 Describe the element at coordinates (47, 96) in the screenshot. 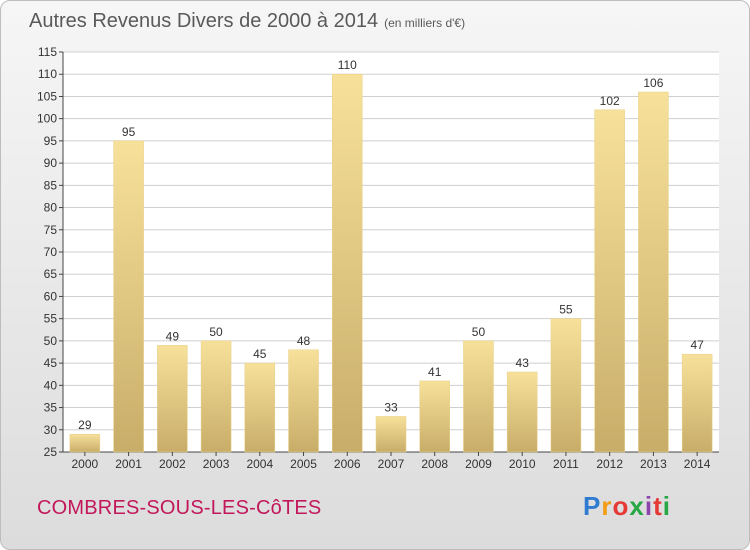

I see `y-tick-label: 105` at that location.